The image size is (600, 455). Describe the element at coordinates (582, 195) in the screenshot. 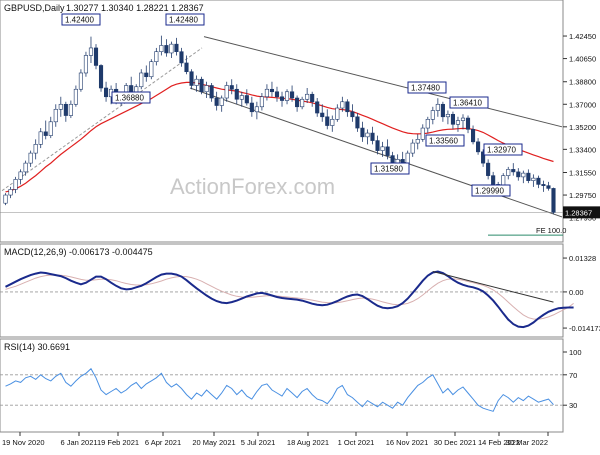

I see `price-y-label: 1.29750` at that location.